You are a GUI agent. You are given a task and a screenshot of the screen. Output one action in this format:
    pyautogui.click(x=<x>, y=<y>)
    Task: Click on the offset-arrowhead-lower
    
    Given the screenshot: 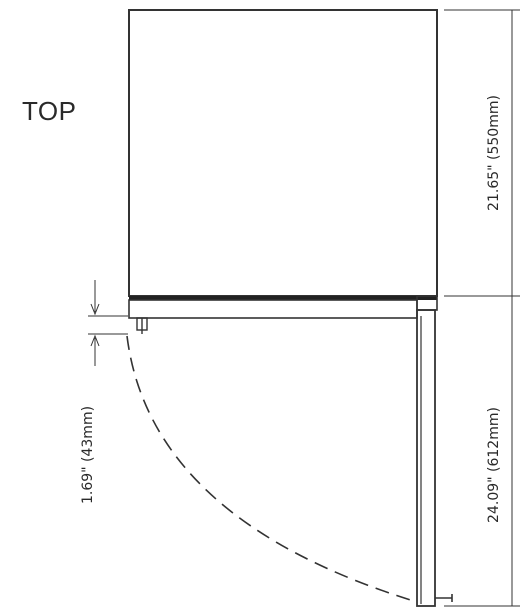 What is the action you would take?
    pyautogui.click(x=95, y=340)
    